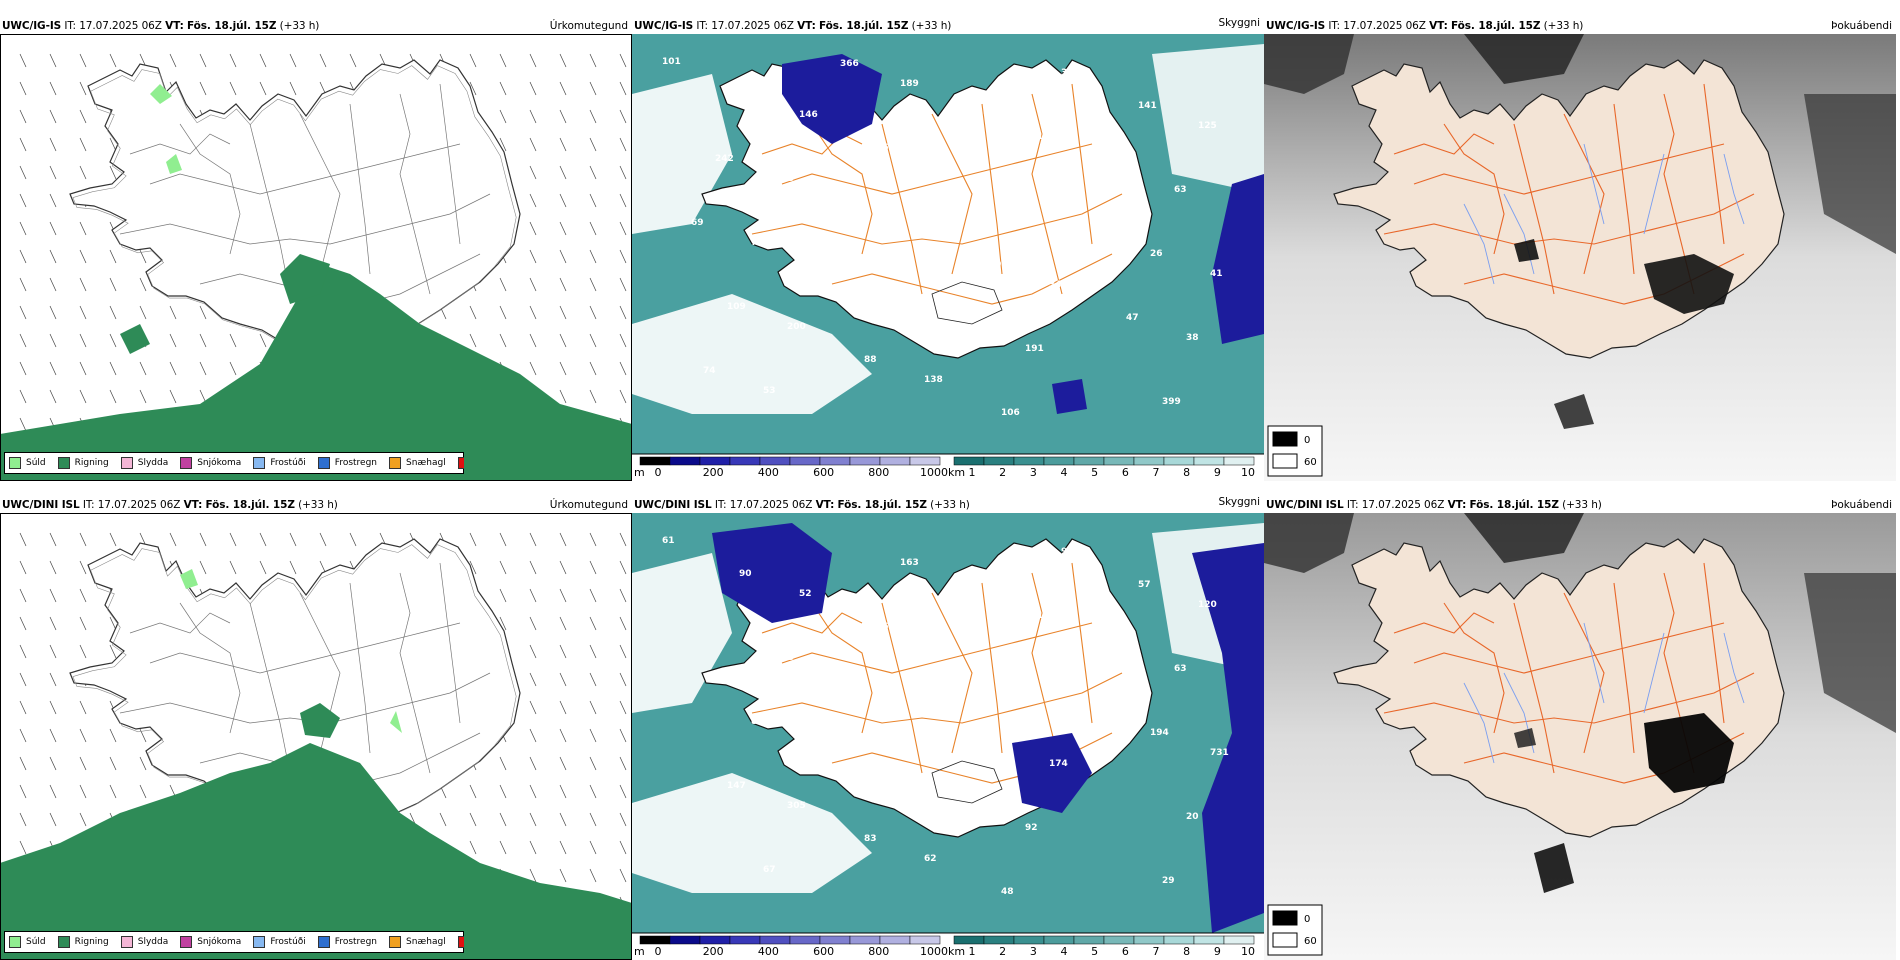 This screenshot has height=960, width=1900. Describe the element at coordinates (1007, 892) in the screenshot. I see `visibility-value-label: 48` at that location.